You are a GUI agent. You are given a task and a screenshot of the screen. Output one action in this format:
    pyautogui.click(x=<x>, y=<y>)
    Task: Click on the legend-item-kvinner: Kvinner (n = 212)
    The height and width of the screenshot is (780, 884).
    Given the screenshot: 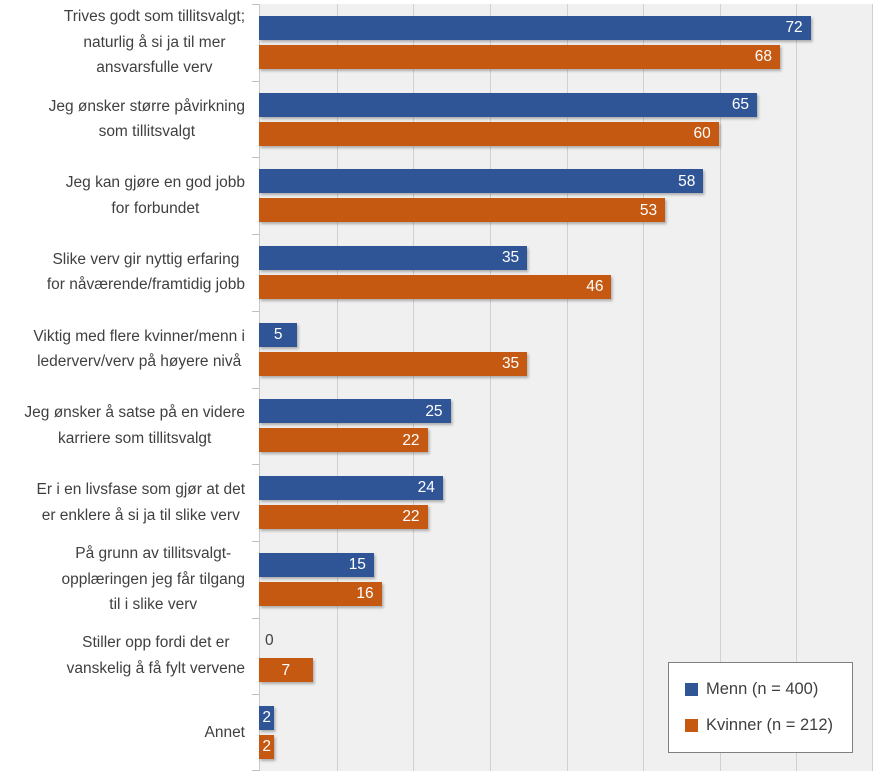 What is the action you would take?
    pyautogui.click(x=768, y=725)
    